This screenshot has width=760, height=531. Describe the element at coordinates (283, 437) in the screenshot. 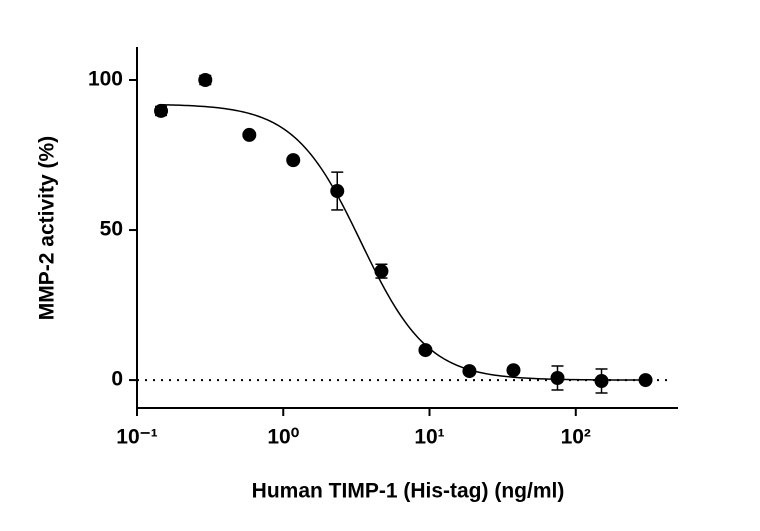

I see `x-tick-label: 10⁰` at that location.